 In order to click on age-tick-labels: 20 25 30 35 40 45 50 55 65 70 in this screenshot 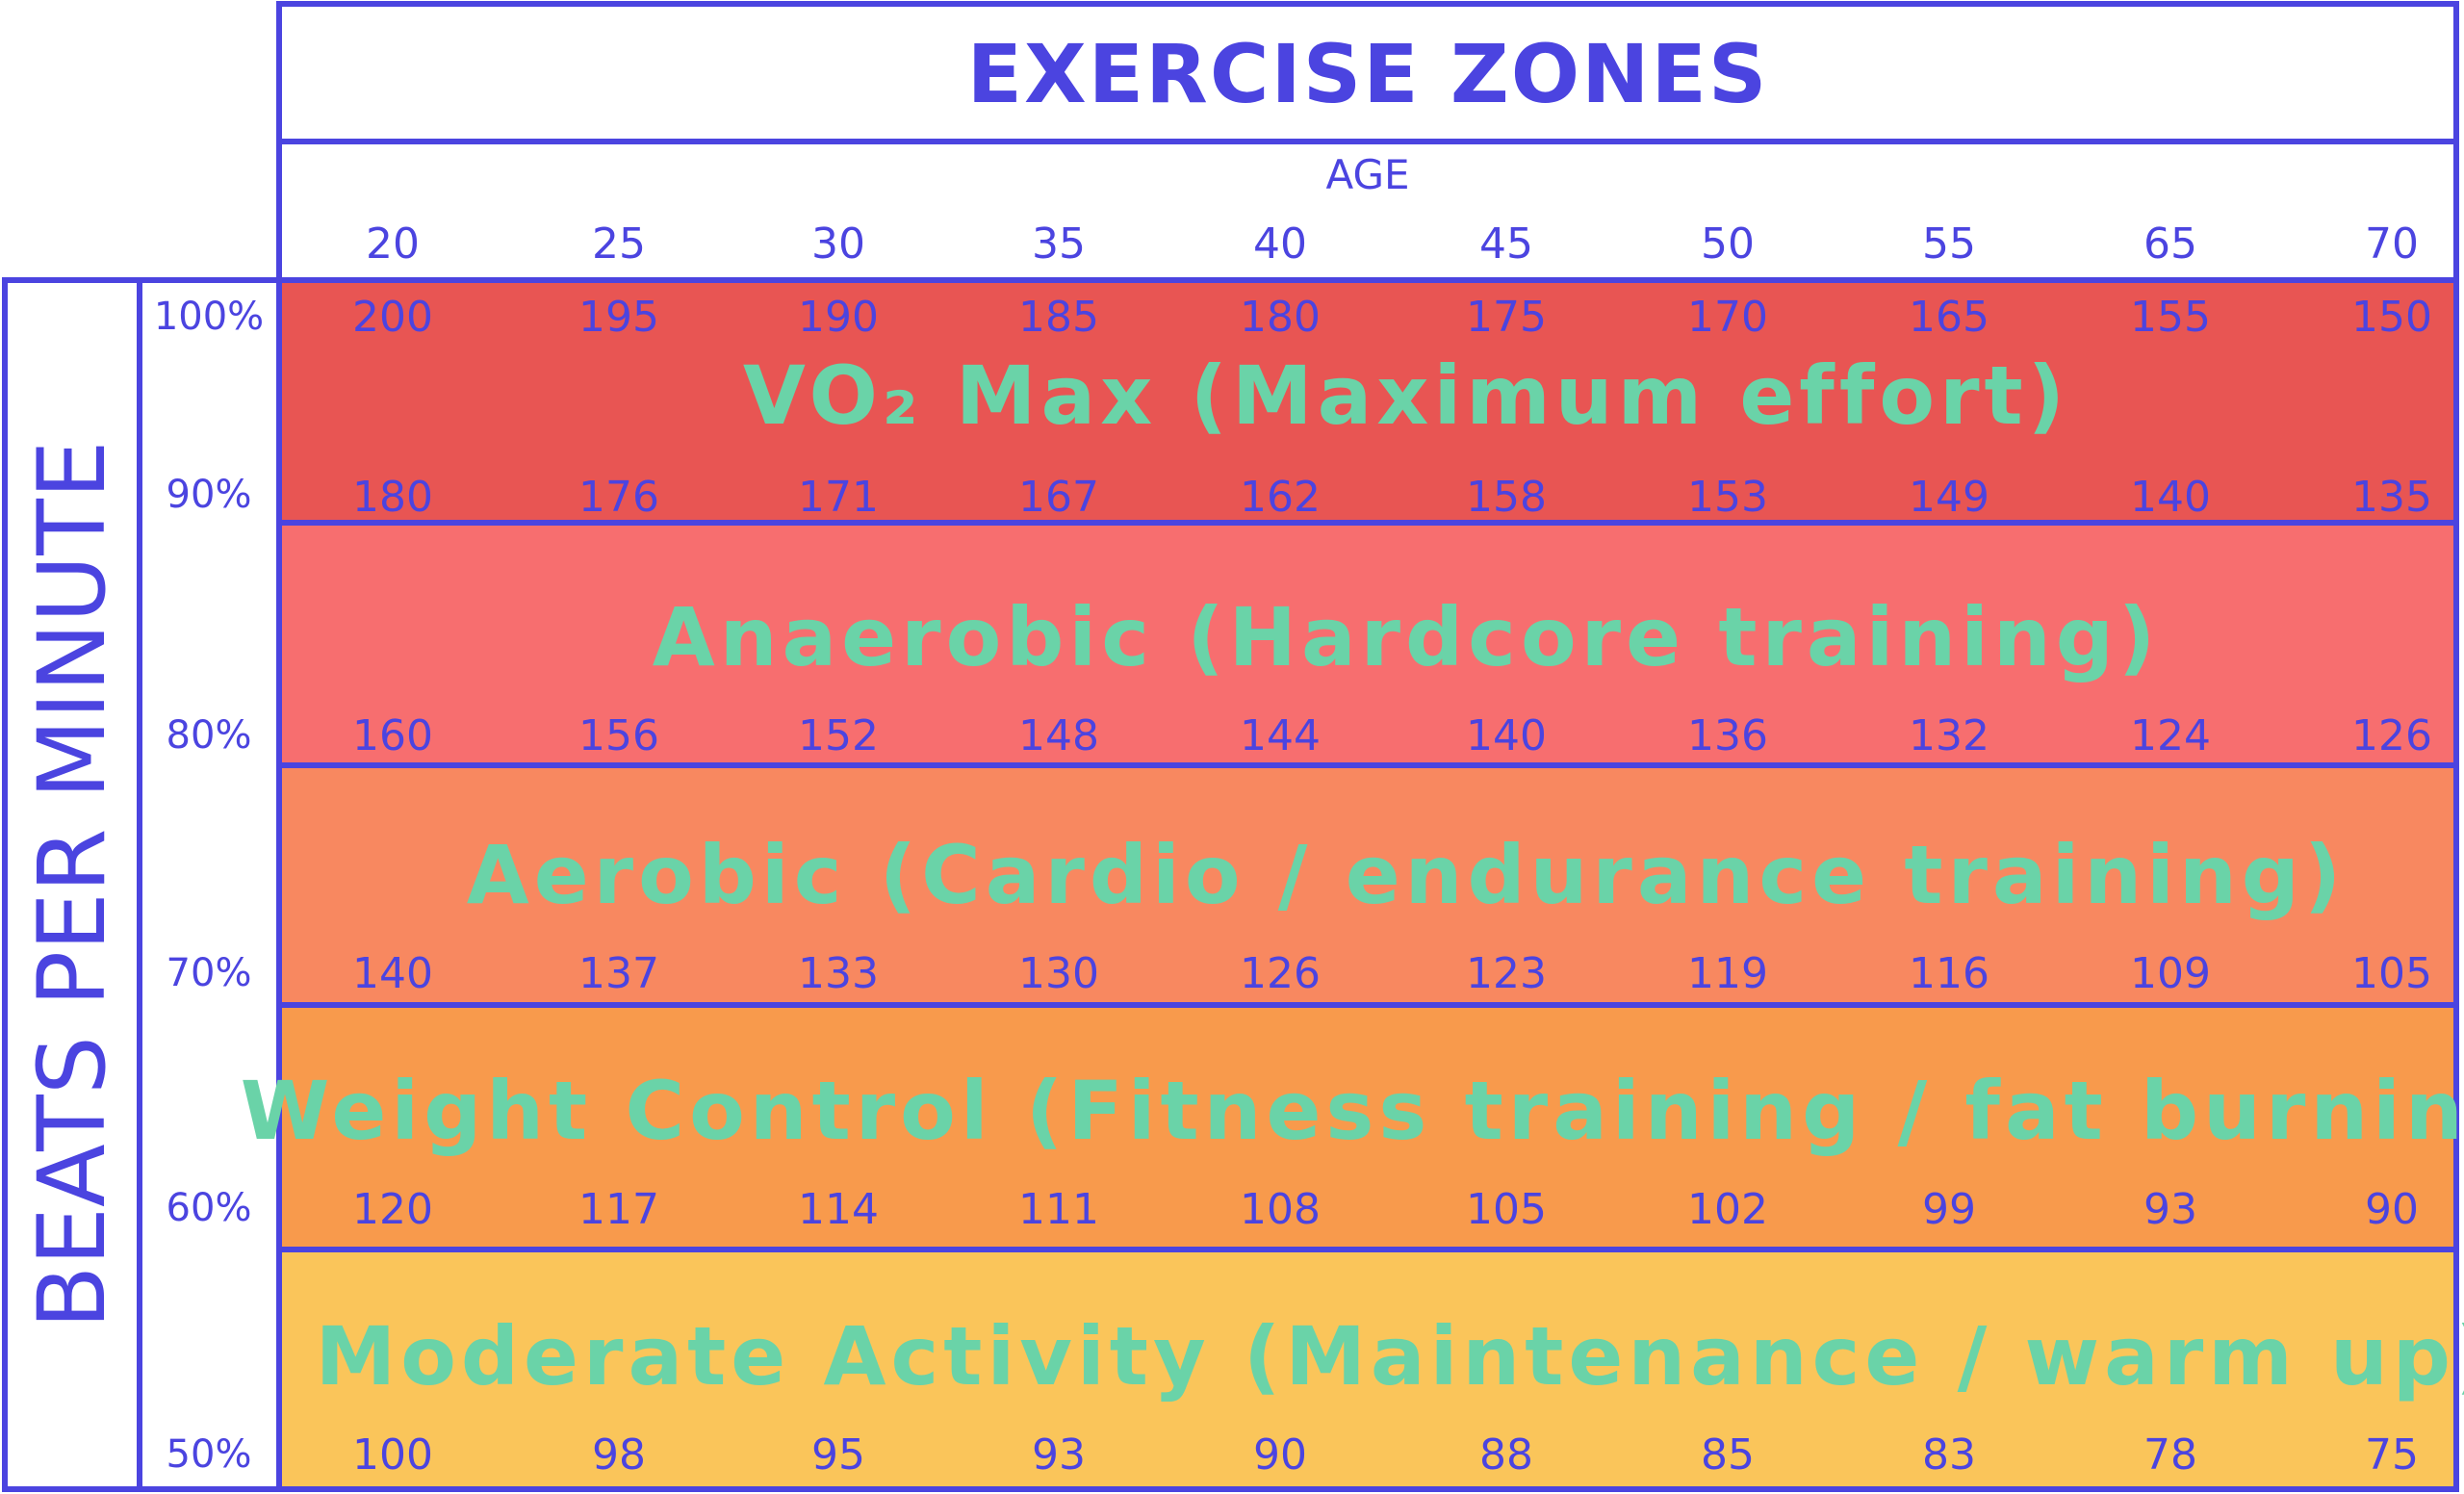, I will do `click(1392, 244)`.